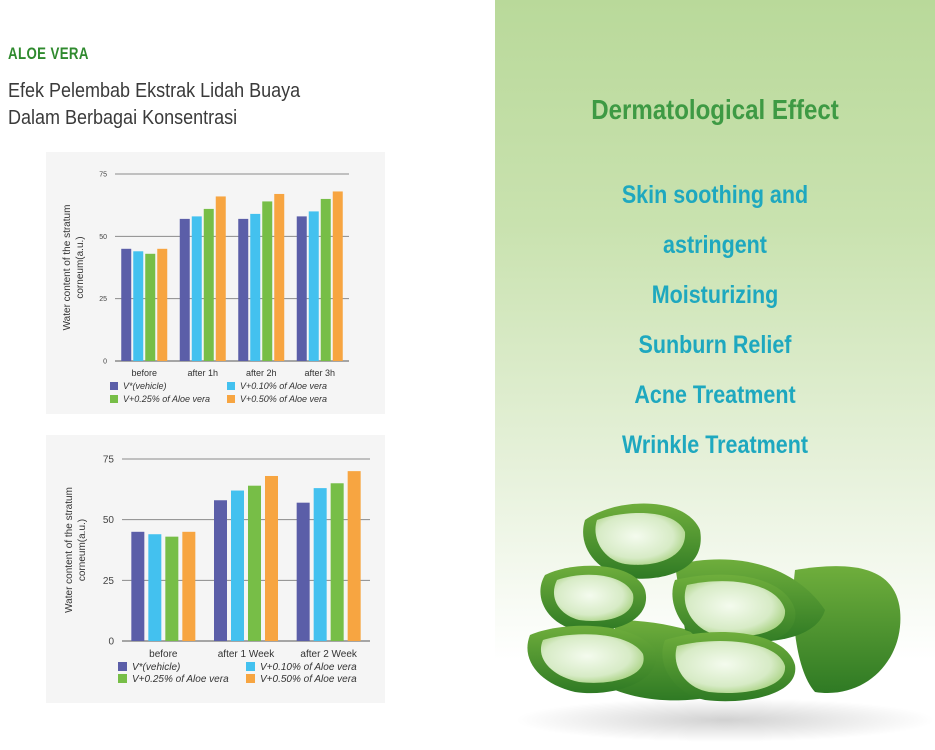 The height and width of the screenshot is (750, 935). What do you see at coordinates (715, 395) in the screenshot?
I see `benefit-item: Acne Treatment` at bounding box center [715, 395].